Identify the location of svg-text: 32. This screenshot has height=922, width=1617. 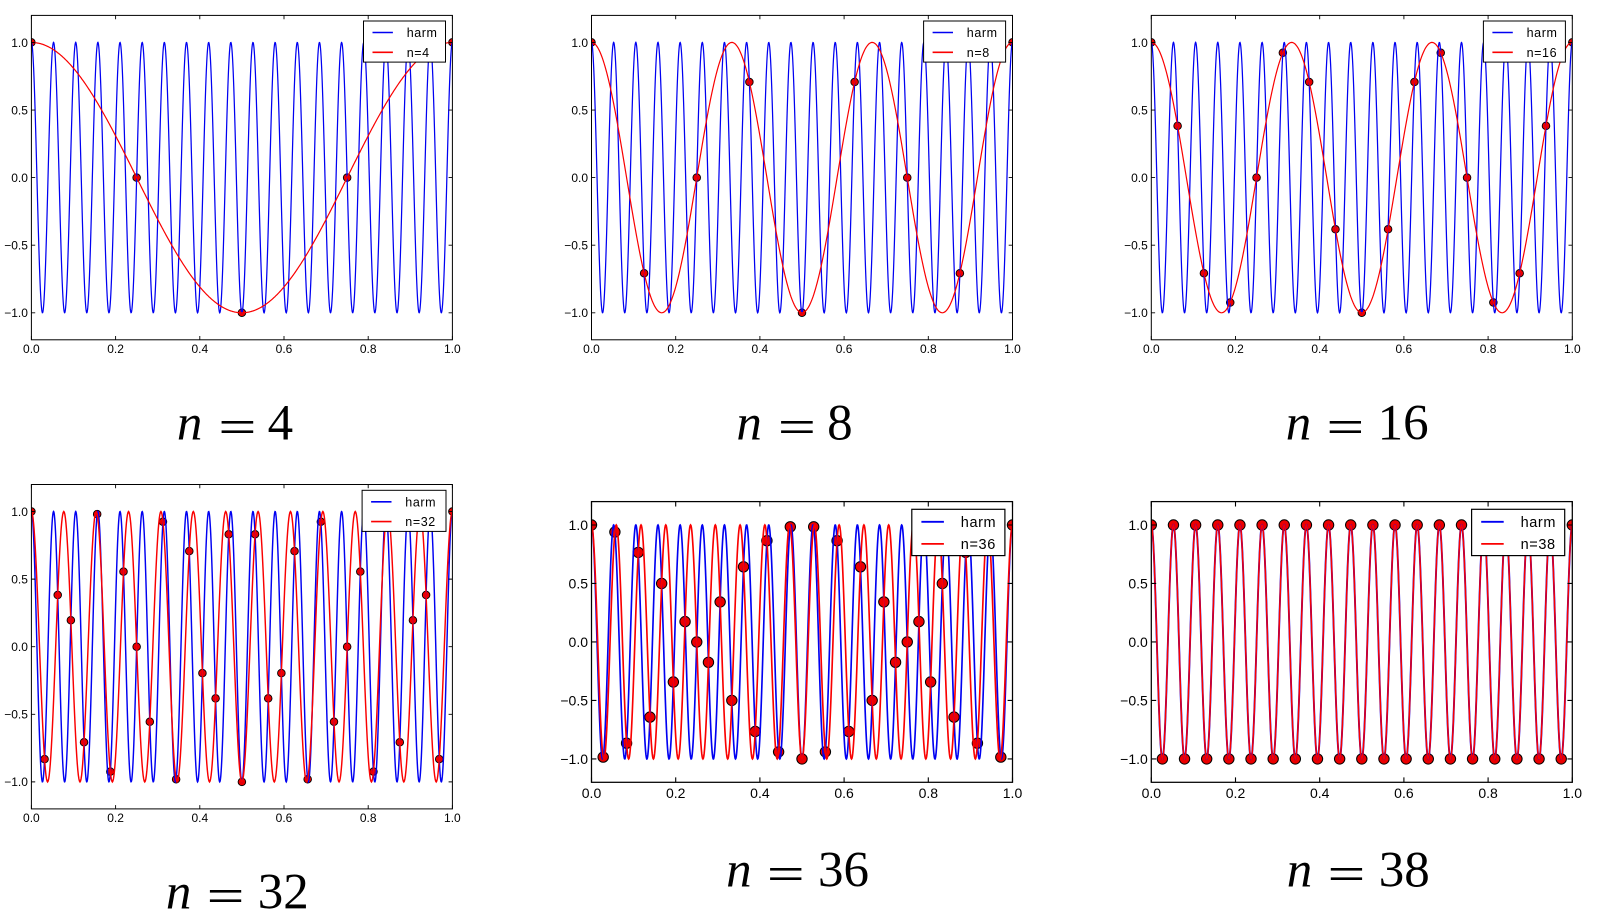
(283, 893).